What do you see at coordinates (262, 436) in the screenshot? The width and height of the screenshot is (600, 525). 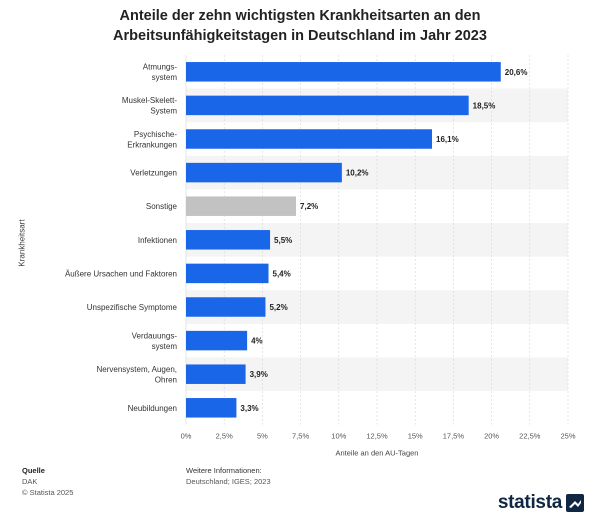 I see `x-tick-label: 5%` at bounding box center [262, 436].